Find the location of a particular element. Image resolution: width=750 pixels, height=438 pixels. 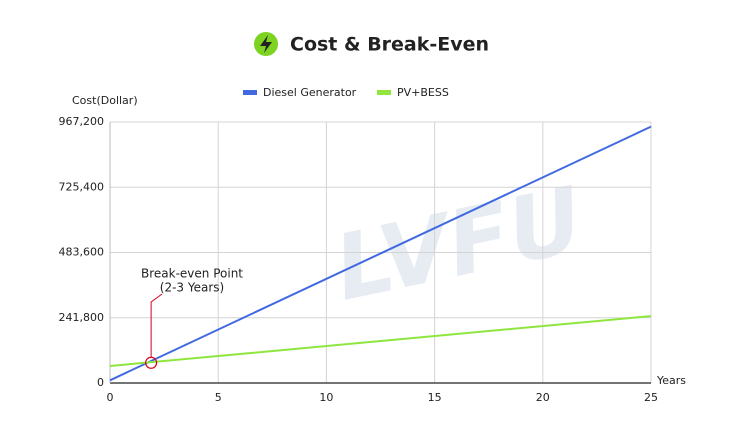

y-tick-label: 967,200 is located at coordinates (82, 121).